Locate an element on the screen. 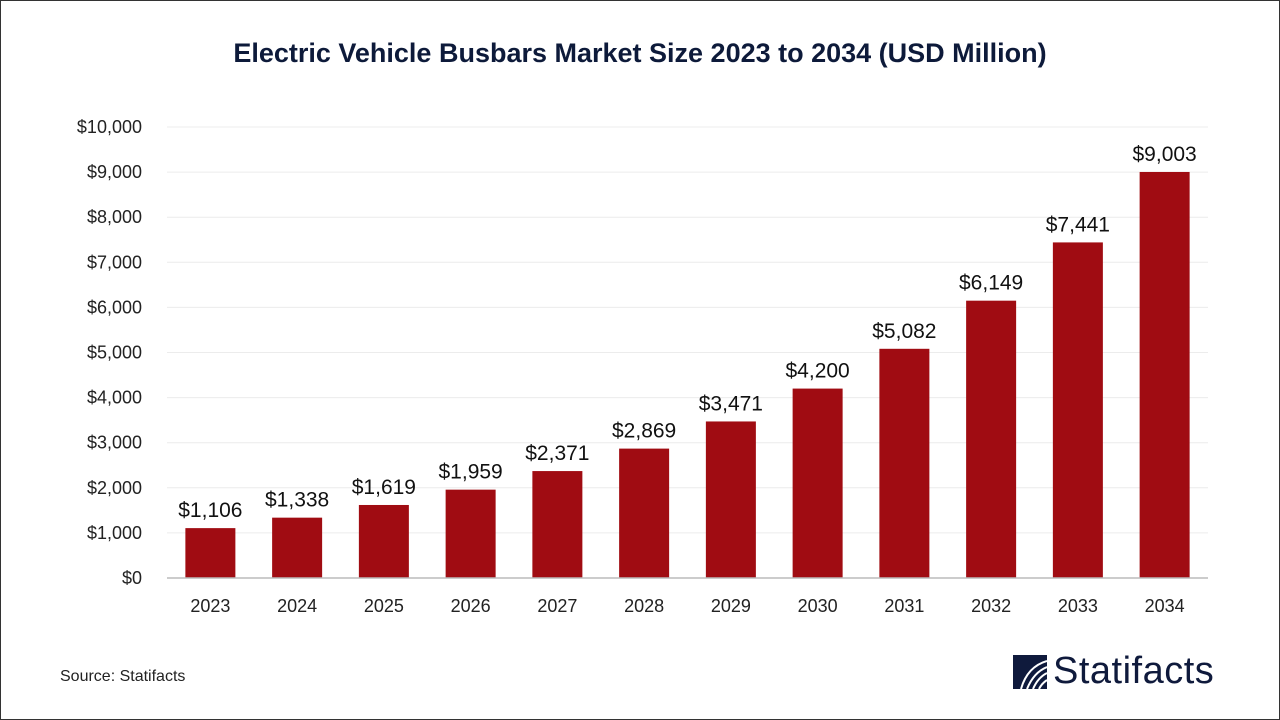 Image resolution: width=1280 pixels, height=720 pixels. y-tick-label: $10,000 is located at coordinates (109, 127).